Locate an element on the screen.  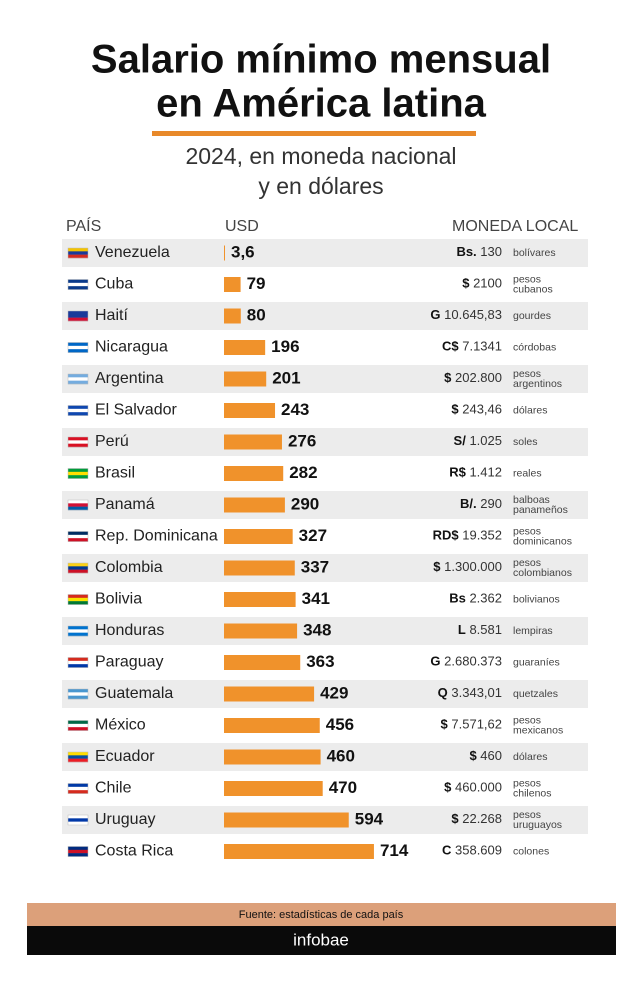
country-name: Brasil is located at coordinates (115, 473).